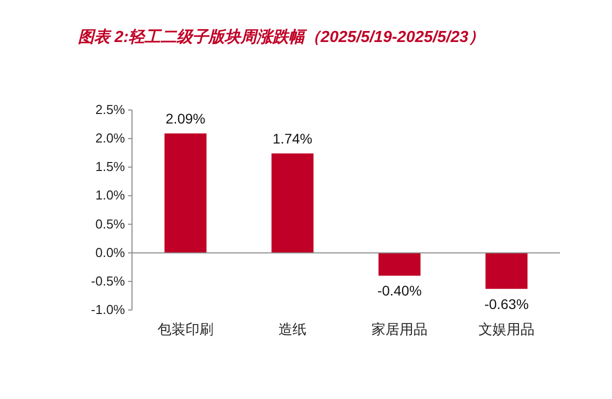 The height and width of the screenshot is (399, 612). I want to click on data-label: -0.40%, so click(399, 290).